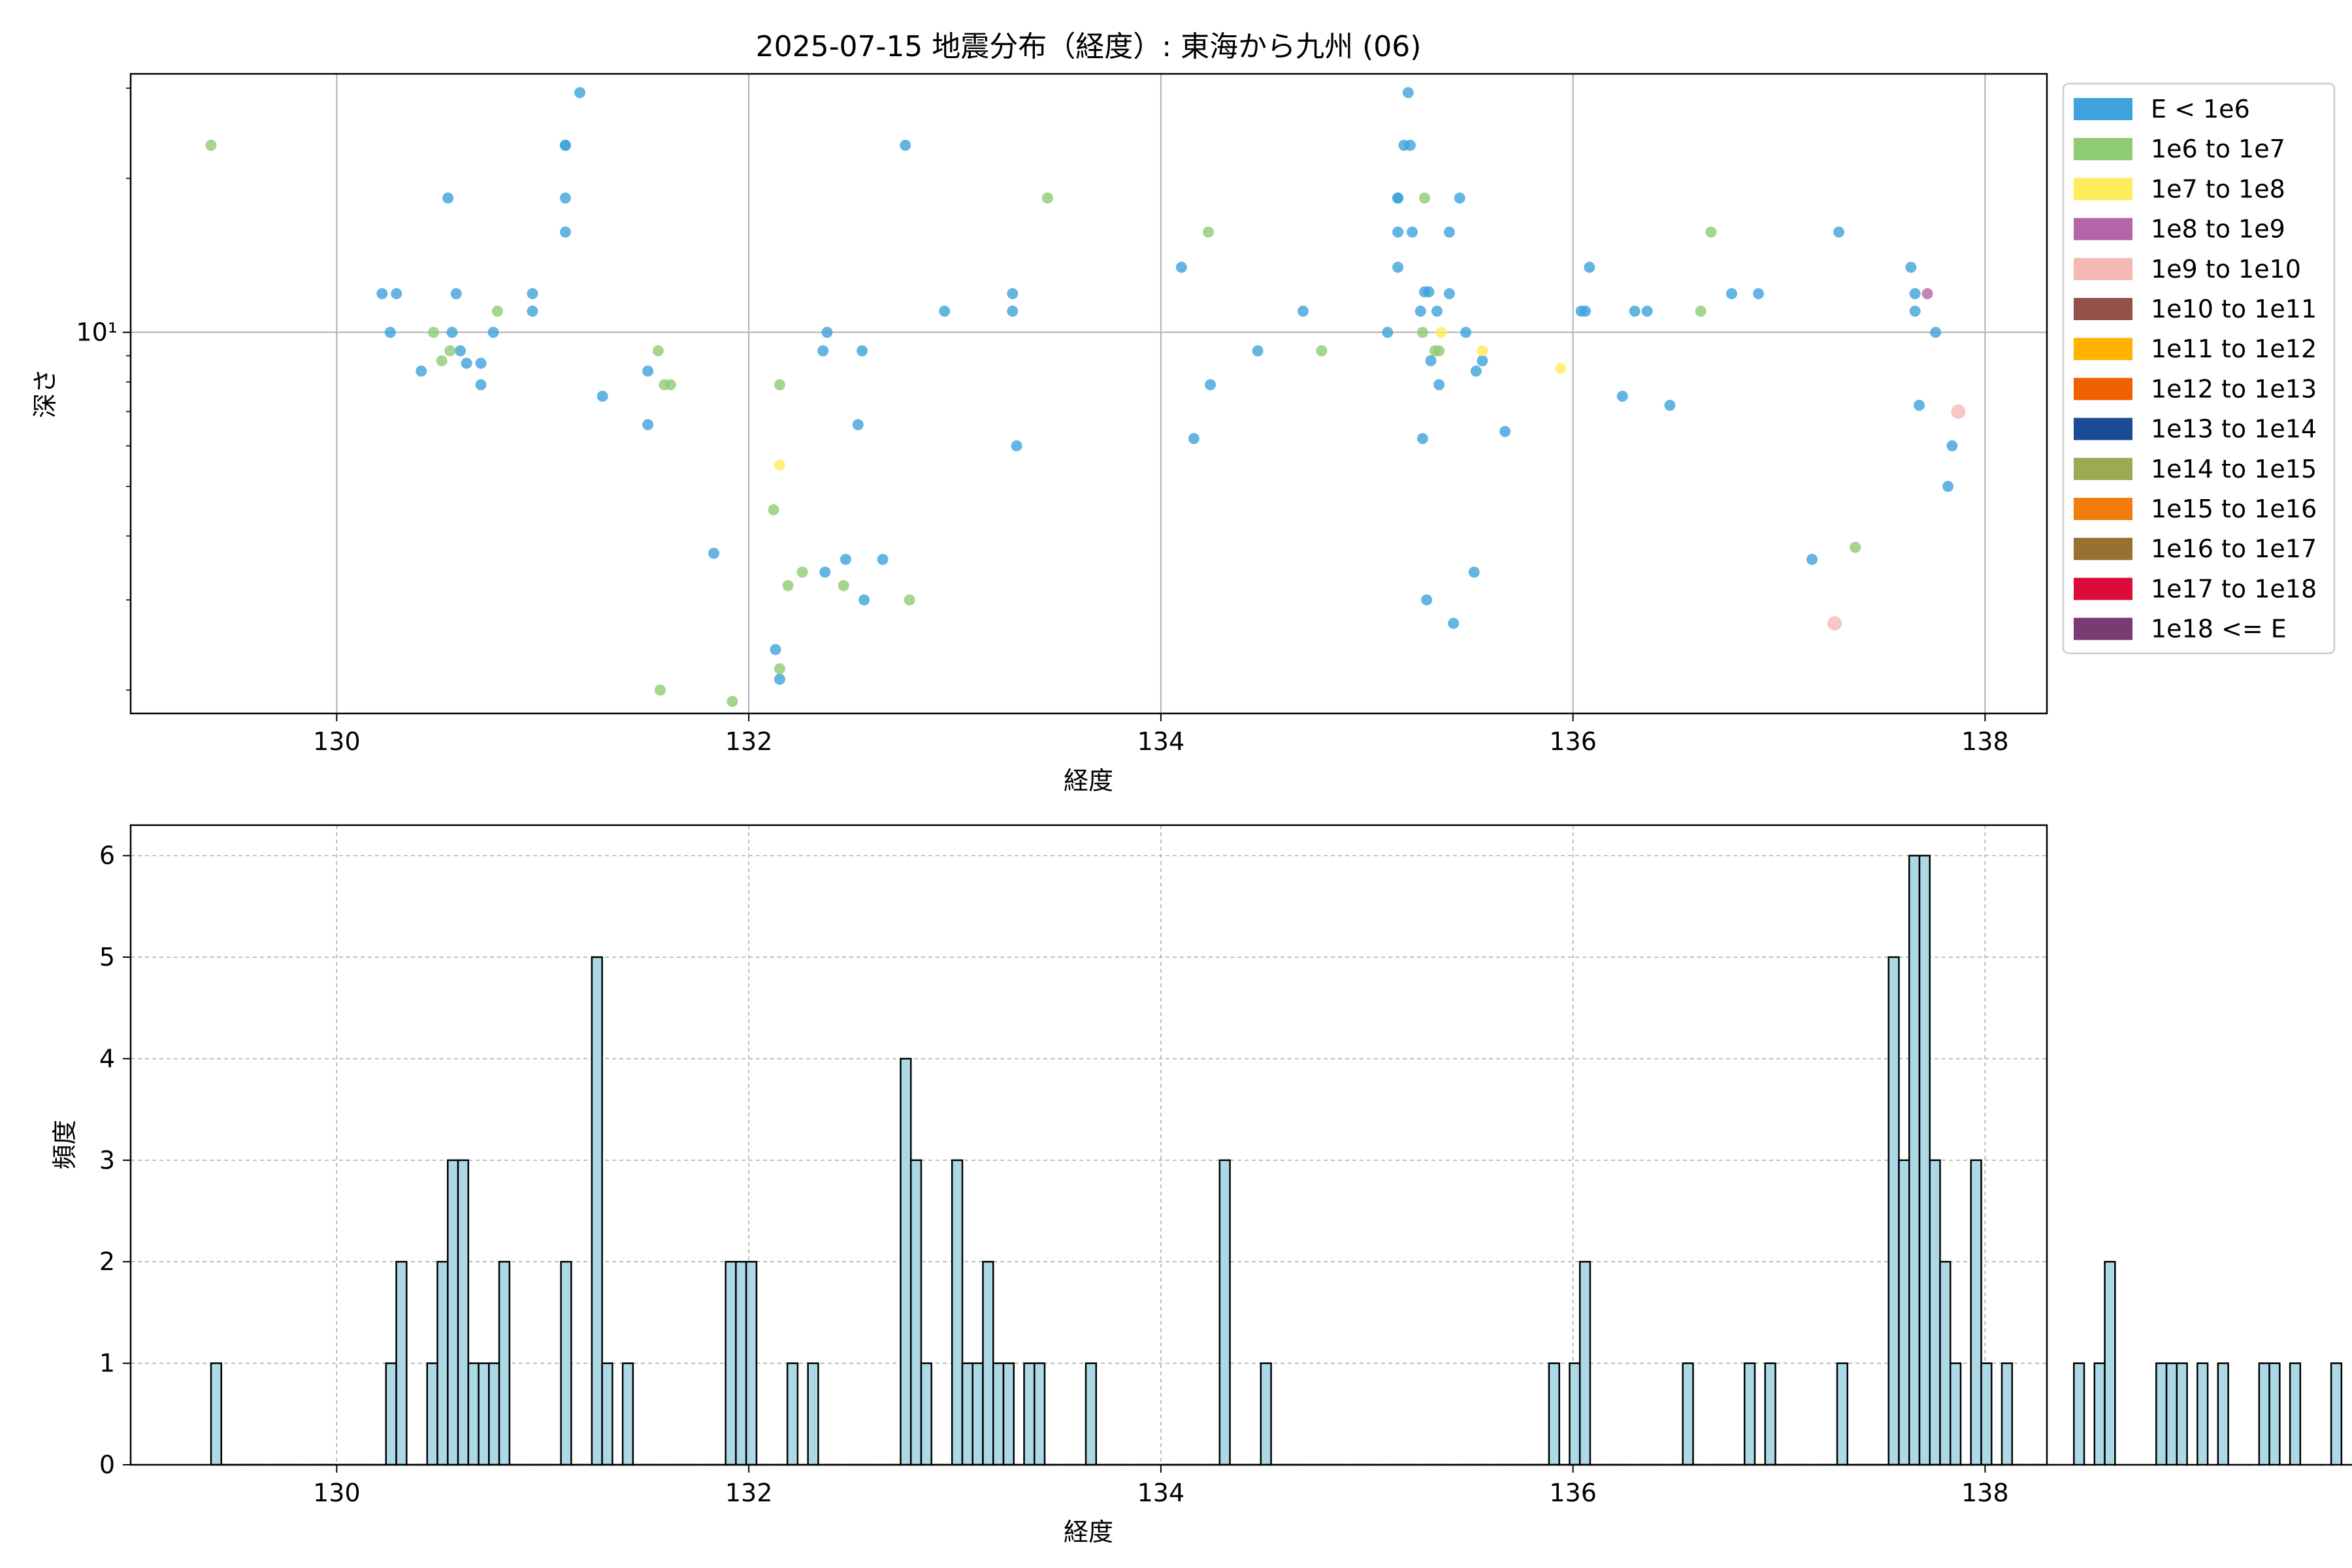 Image resolution: width=2352 pixels, height=1568 pixels. Describe the element at coordinates (97, 332) in the screenshot. I see `scatter-y-tick-label: 10¹` at that location.